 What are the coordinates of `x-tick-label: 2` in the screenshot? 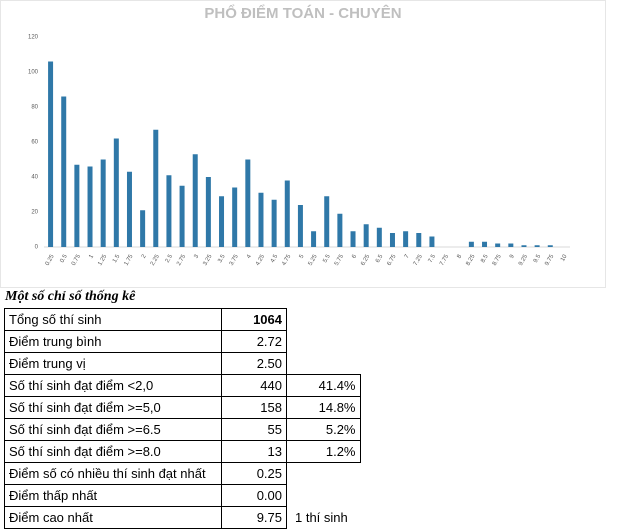 It's located at (144, 256).